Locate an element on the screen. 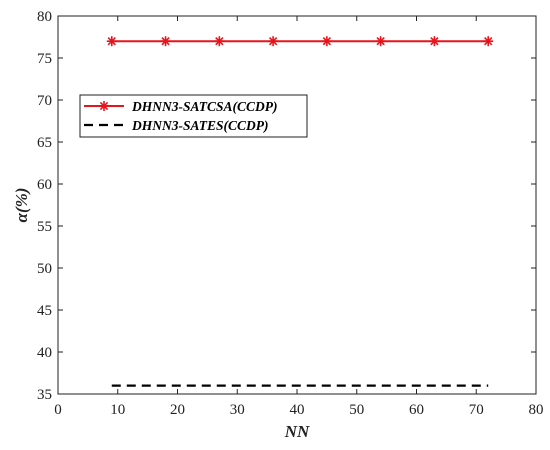  x-tick-label: 50 is located at coordinates (356, 410).